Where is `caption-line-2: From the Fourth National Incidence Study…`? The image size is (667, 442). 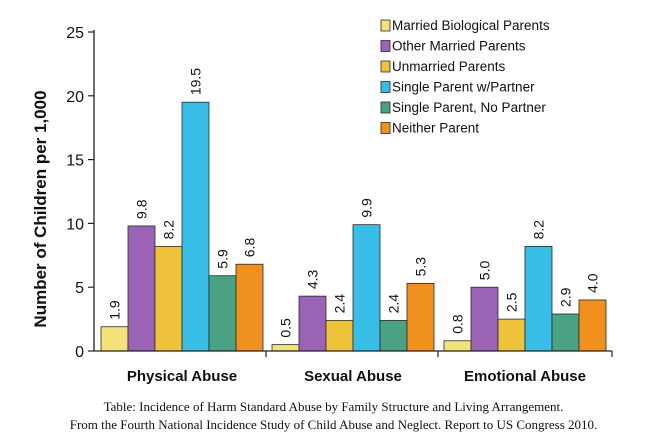
caption-line-2: From the Fourth National Incidence Study… is located at coordinates (333, 424).